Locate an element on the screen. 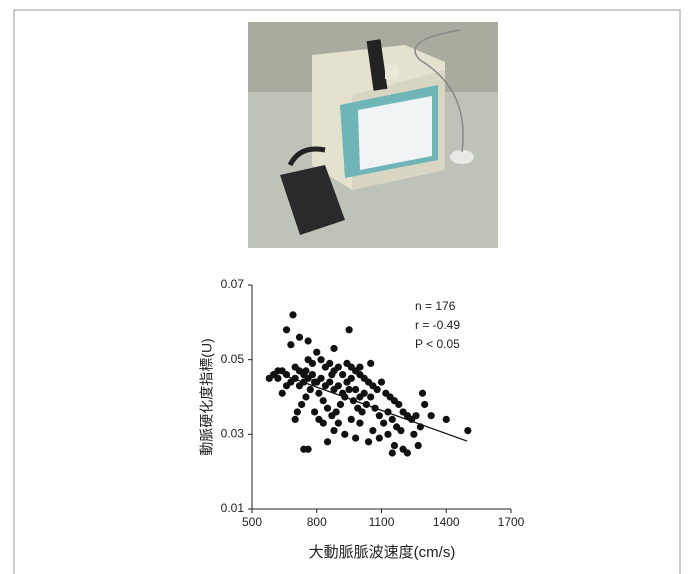 Image resolution: width=693 pixels, height=574 pixels. x-axis-label: 大動脈脈波速度(cm/s) is located at coordinates (382, 552).